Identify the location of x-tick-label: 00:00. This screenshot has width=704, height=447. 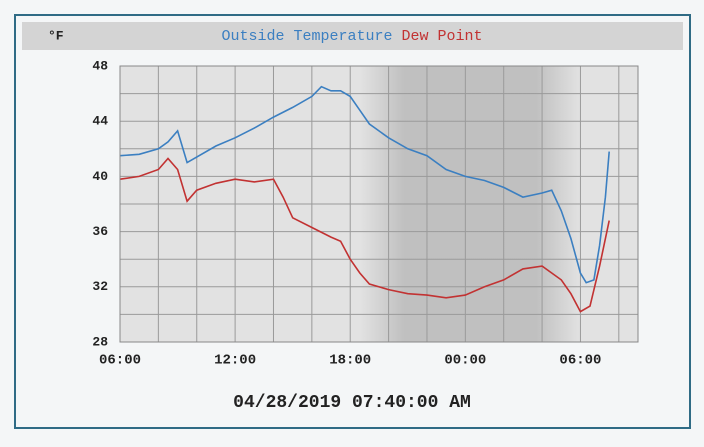
(465, 361).